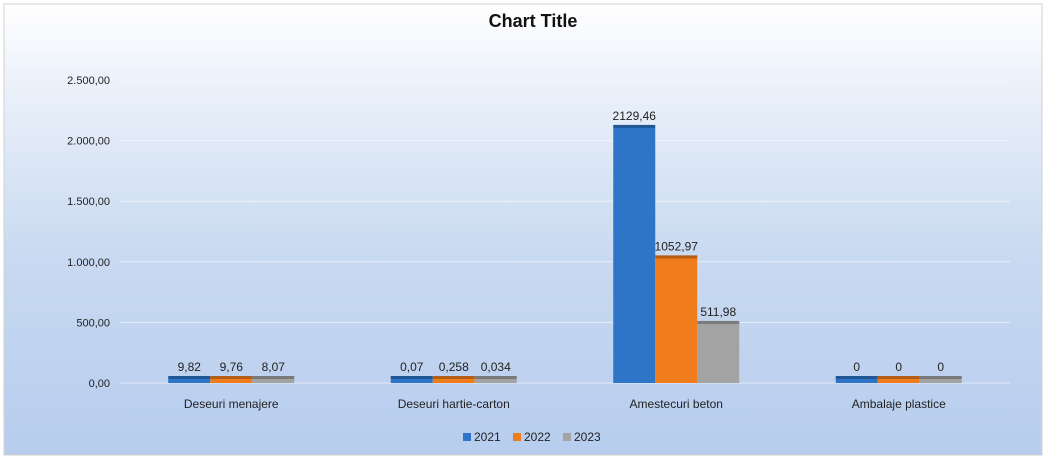 The height and width of the screenshot is (459, 1046). I want to click on y-tick-label: 1.500,00, so click(88, 202).